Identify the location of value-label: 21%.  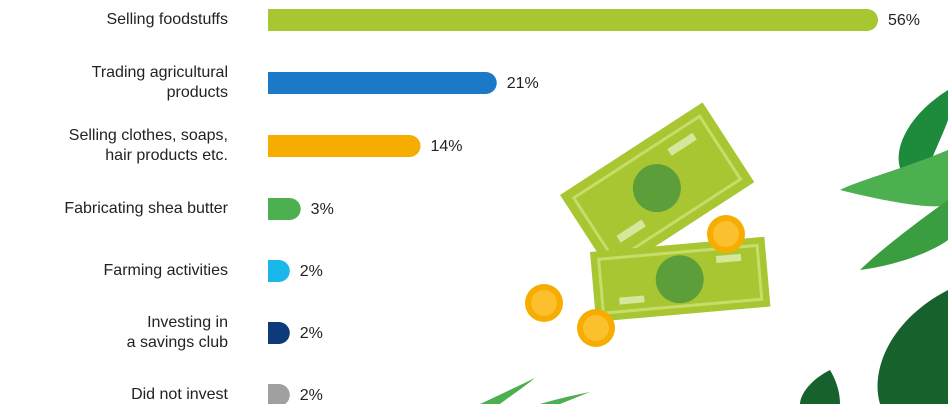
(523, 83).